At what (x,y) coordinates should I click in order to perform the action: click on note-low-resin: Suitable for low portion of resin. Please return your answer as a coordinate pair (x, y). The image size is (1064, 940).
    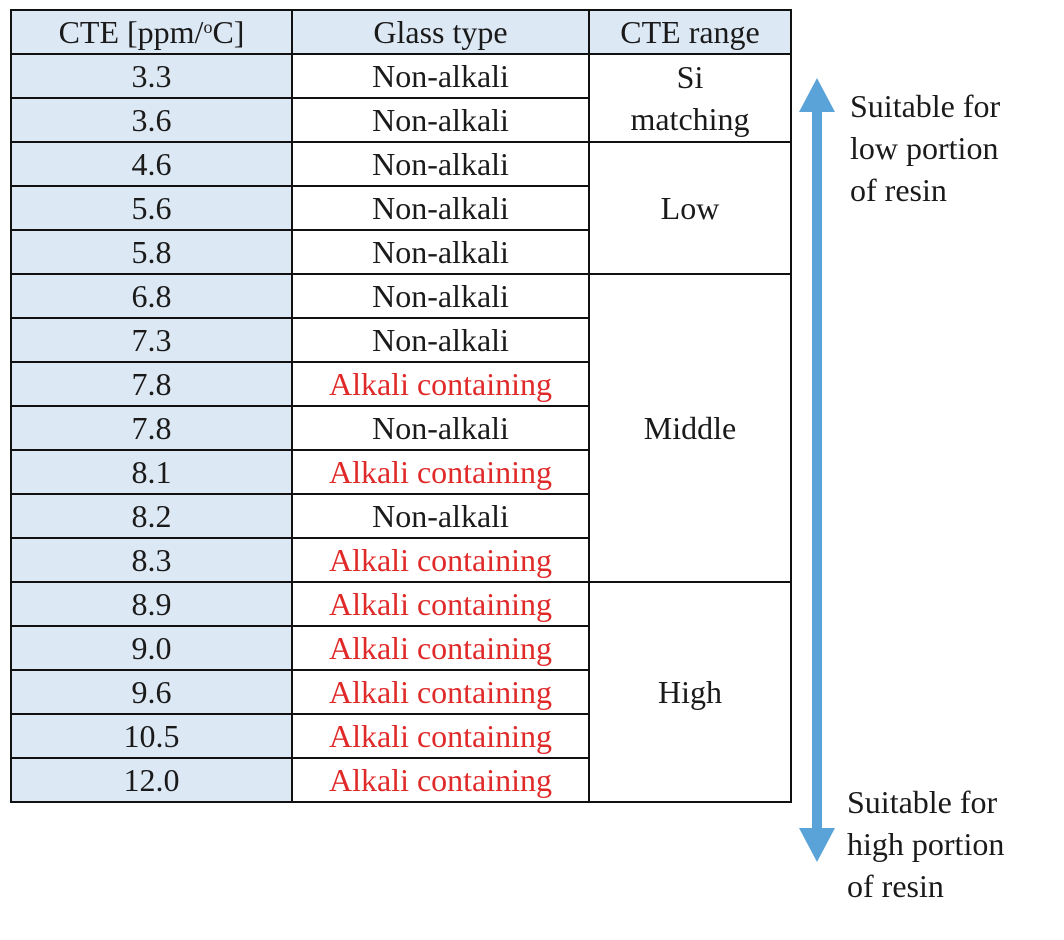
    Looking at the image, I should click on (925, 148).